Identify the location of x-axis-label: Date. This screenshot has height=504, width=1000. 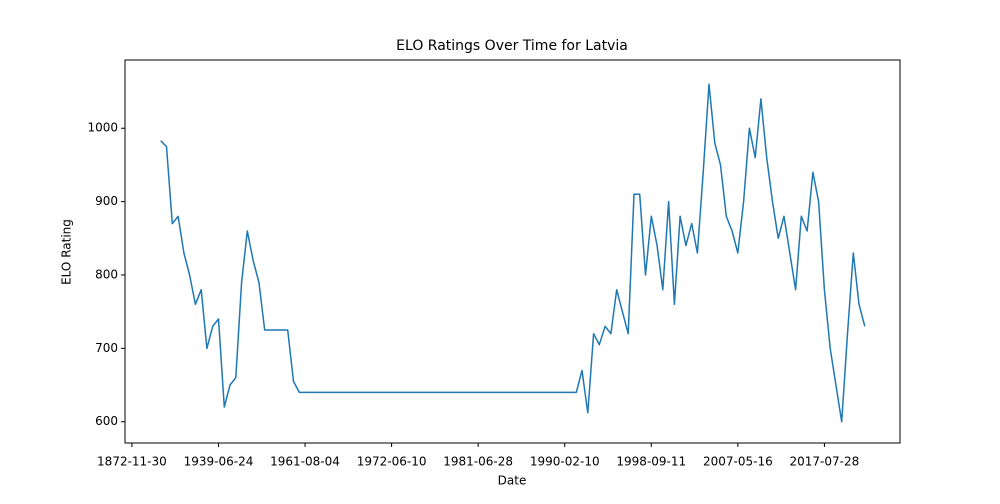
(512, 481).